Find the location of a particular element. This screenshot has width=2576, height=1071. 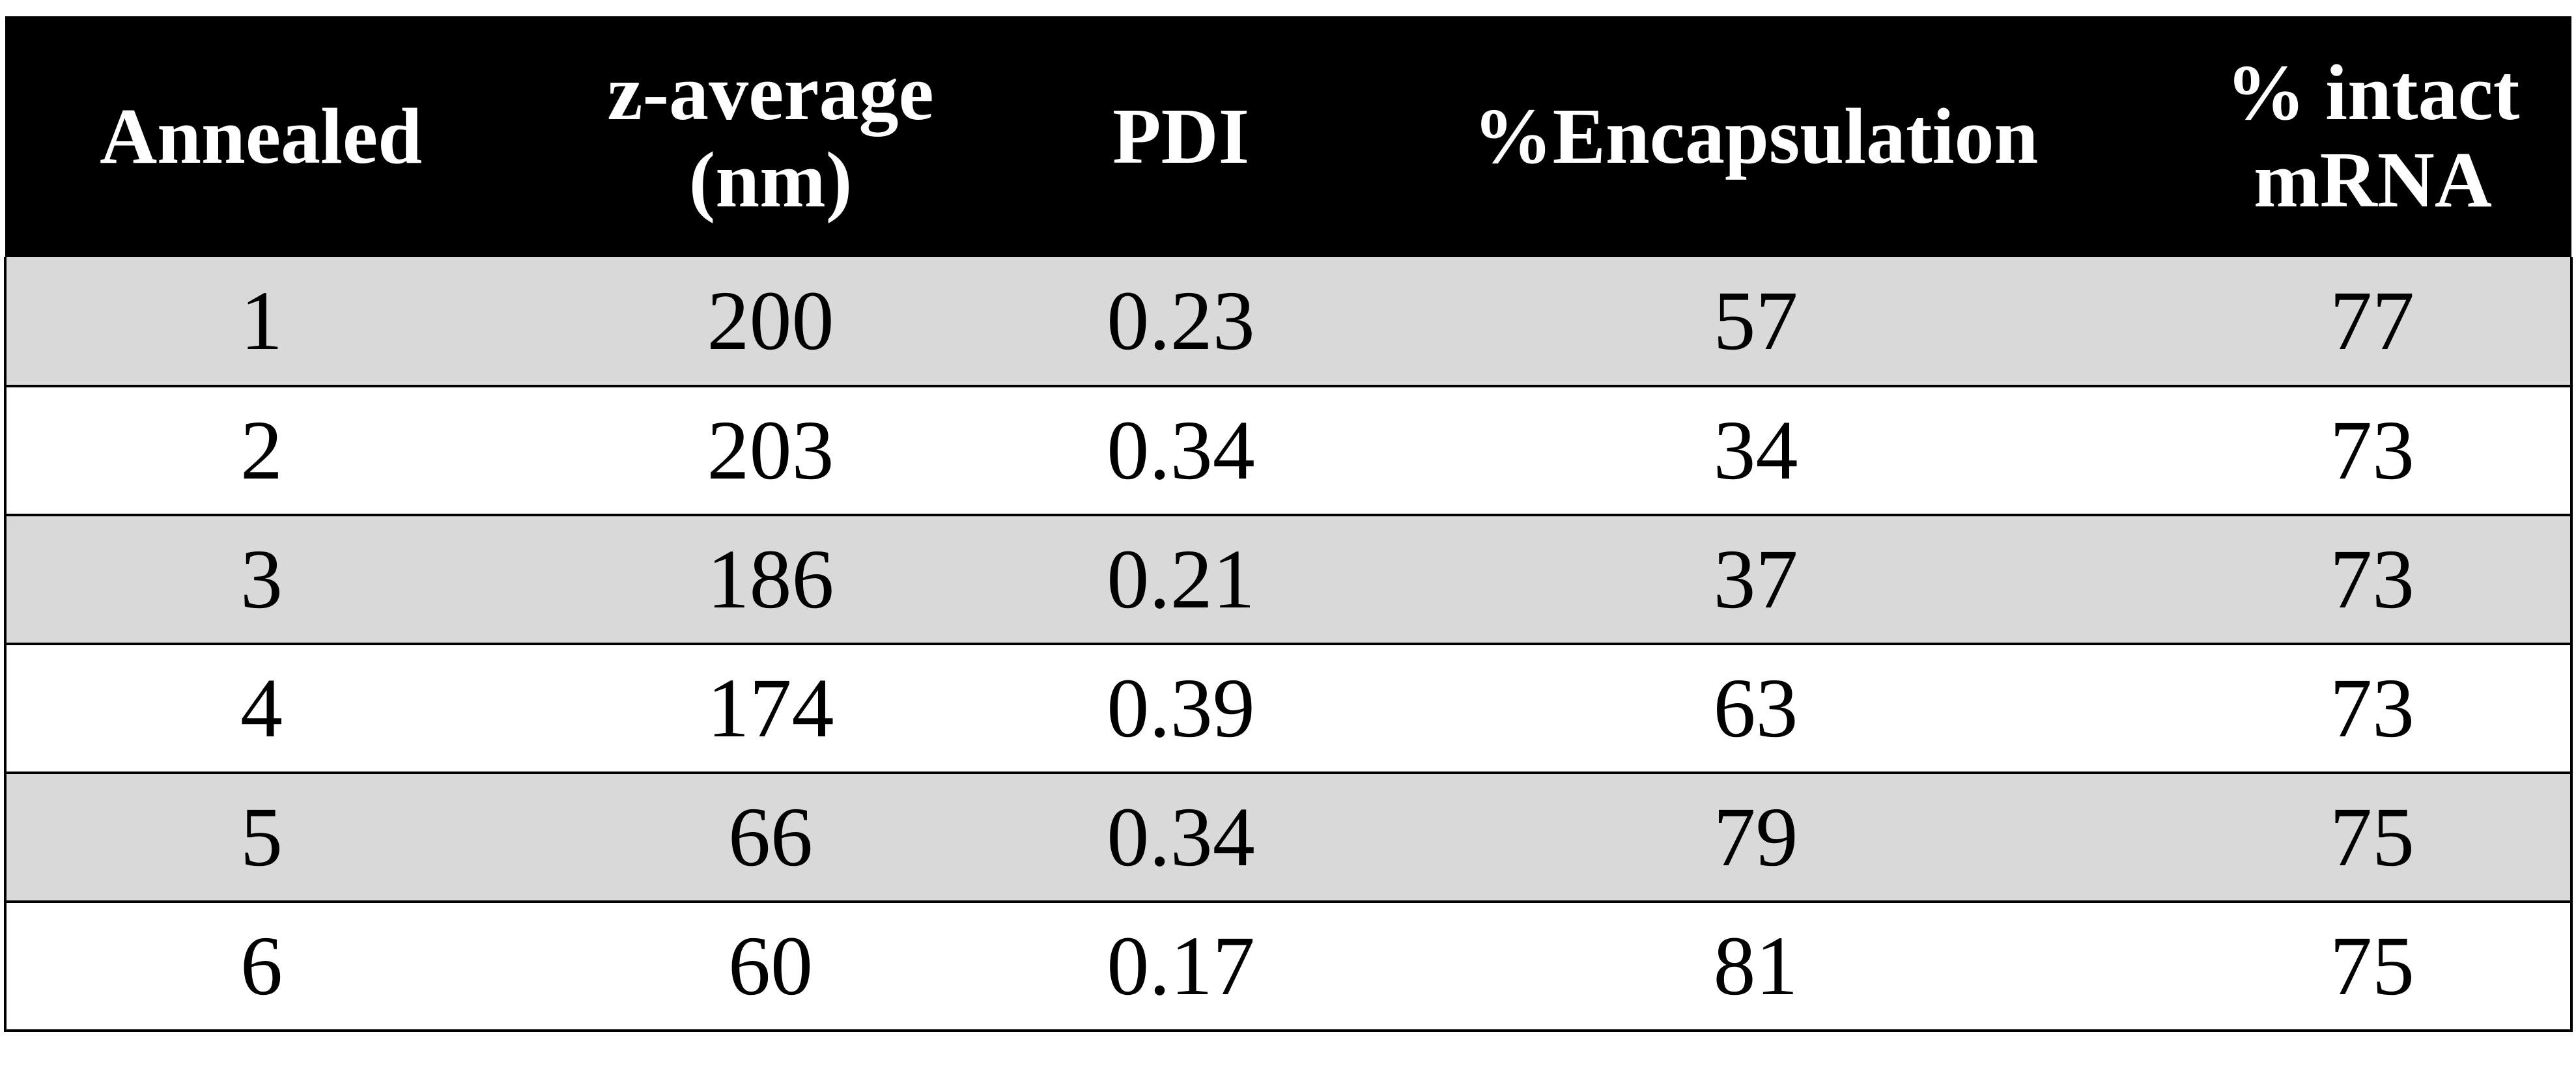

table-row: 3 186 0.21 37 73 is located at coordinates (1288, 580).